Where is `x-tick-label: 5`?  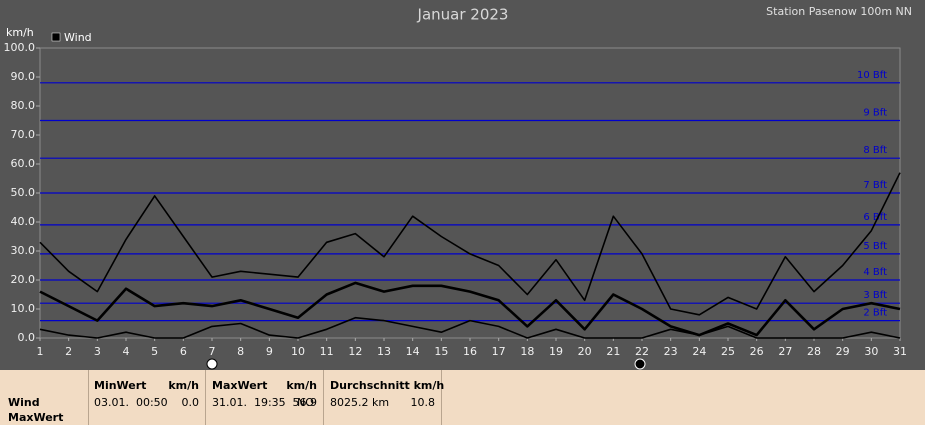 x-tick-label: 5 is located at coordinates (154, 351).